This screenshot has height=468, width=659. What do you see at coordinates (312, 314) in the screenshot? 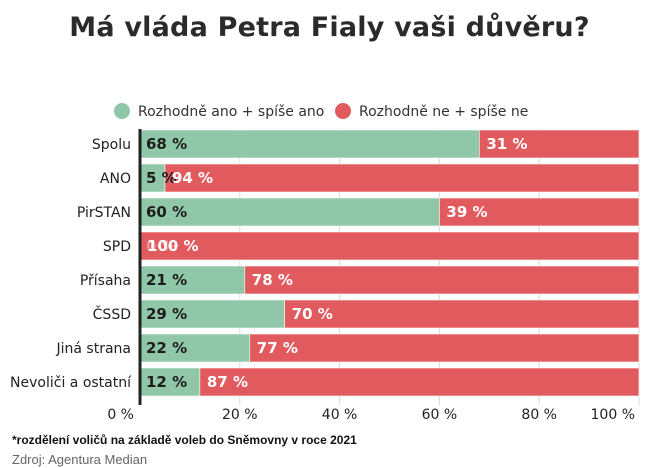
I see `data-label-no: 70 %` at bounding box center [312, 314].